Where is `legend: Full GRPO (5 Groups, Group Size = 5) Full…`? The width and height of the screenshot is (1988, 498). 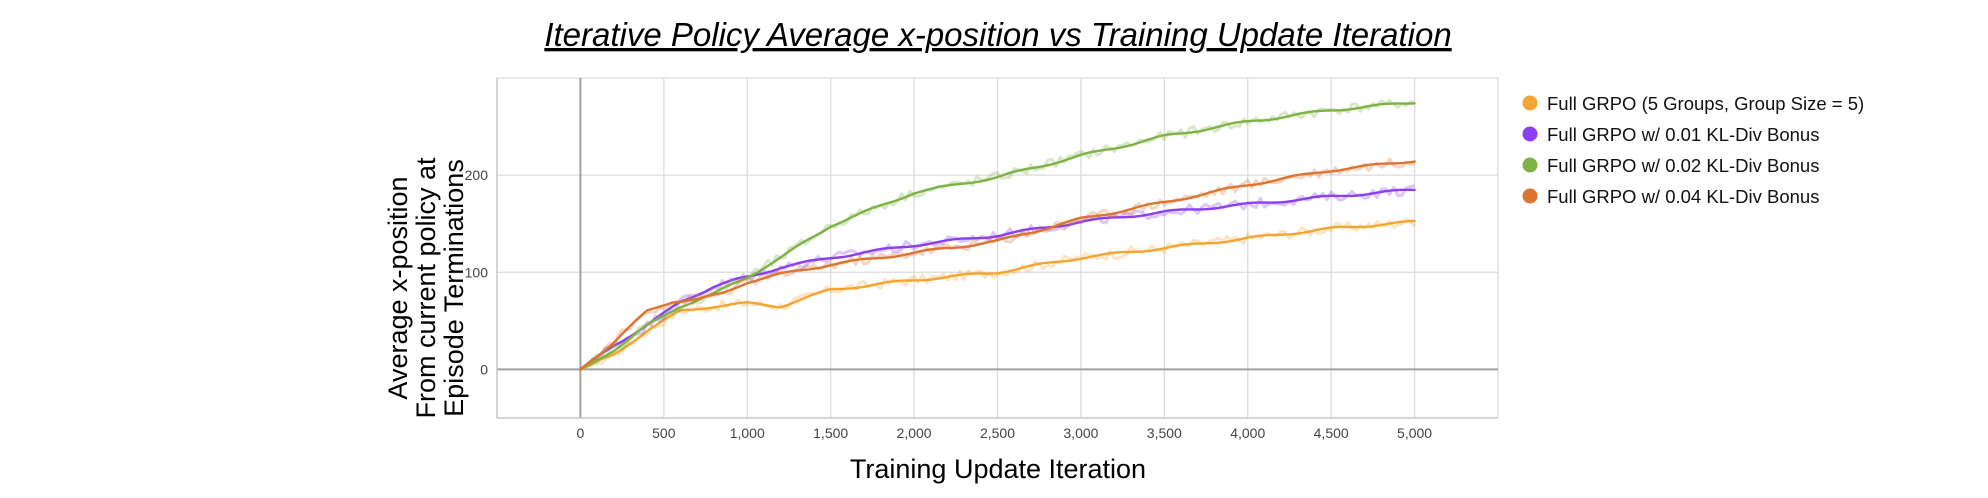
legend: Full GRPO (5 Groups, Group Size = 5) Full… is located at coordinates (1693, 150).